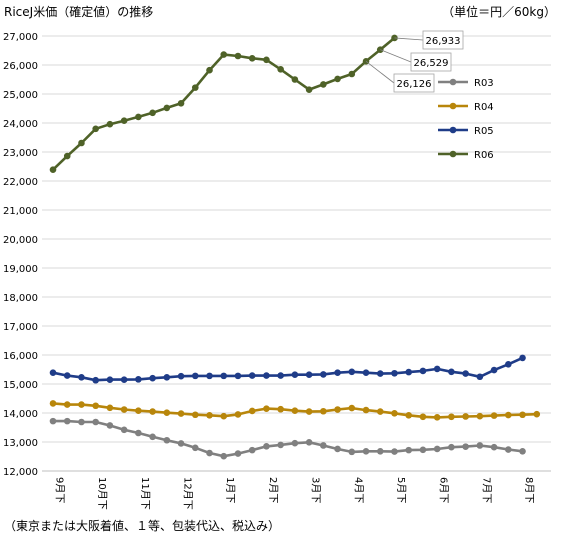 Image resolution: width=567 pixels, height=551 pixels. I want to click on chart-title: RiceJ米価（確定値）の推移, so click(78, 11).